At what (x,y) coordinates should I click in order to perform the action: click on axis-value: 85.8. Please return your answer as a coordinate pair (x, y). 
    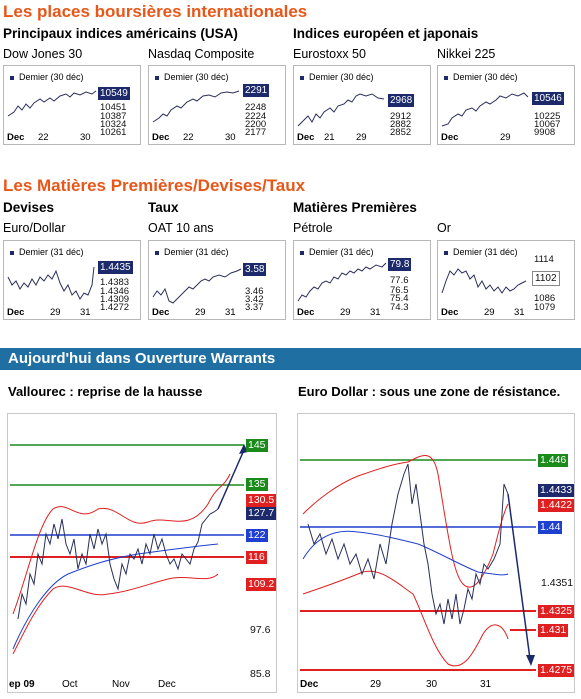
    Looking at the image, I should click on (260, 674).